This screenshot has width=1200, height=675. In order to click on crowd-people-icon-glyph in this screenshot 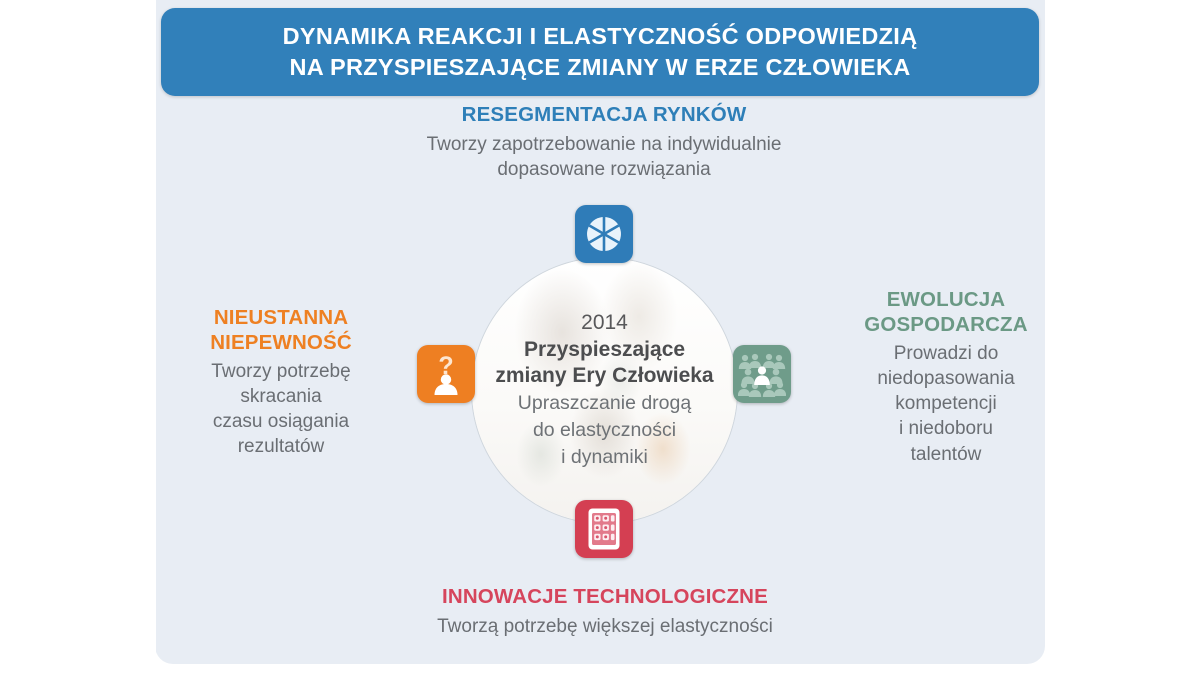, I will do `click(762, 375)`.